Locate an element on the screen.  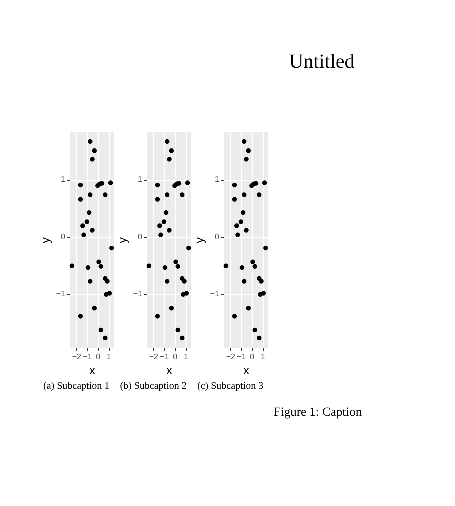
text: (c) Subcaption 3 is located at coordinates (230, 386).